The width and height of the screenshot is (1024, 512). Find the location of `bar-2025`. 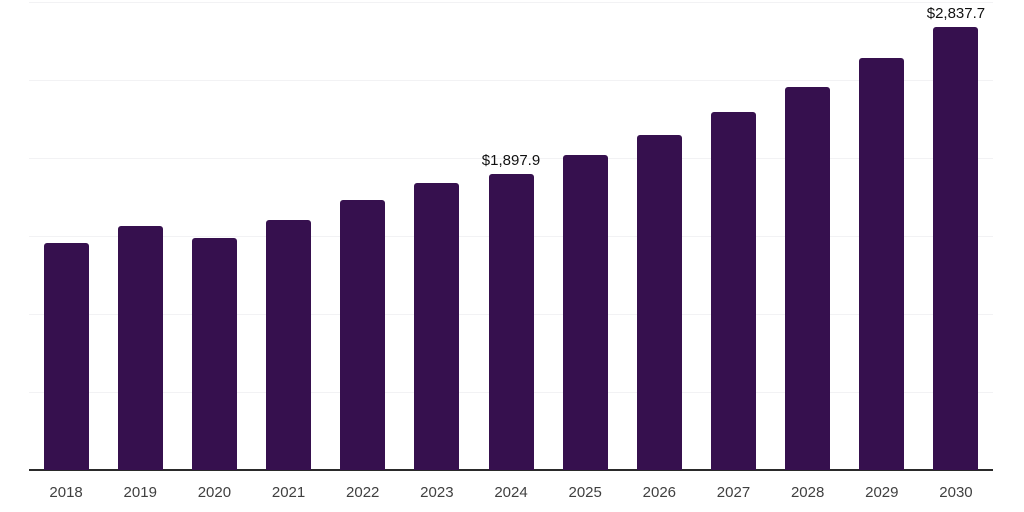

bar-2025 is located at coordinates (585, 312).